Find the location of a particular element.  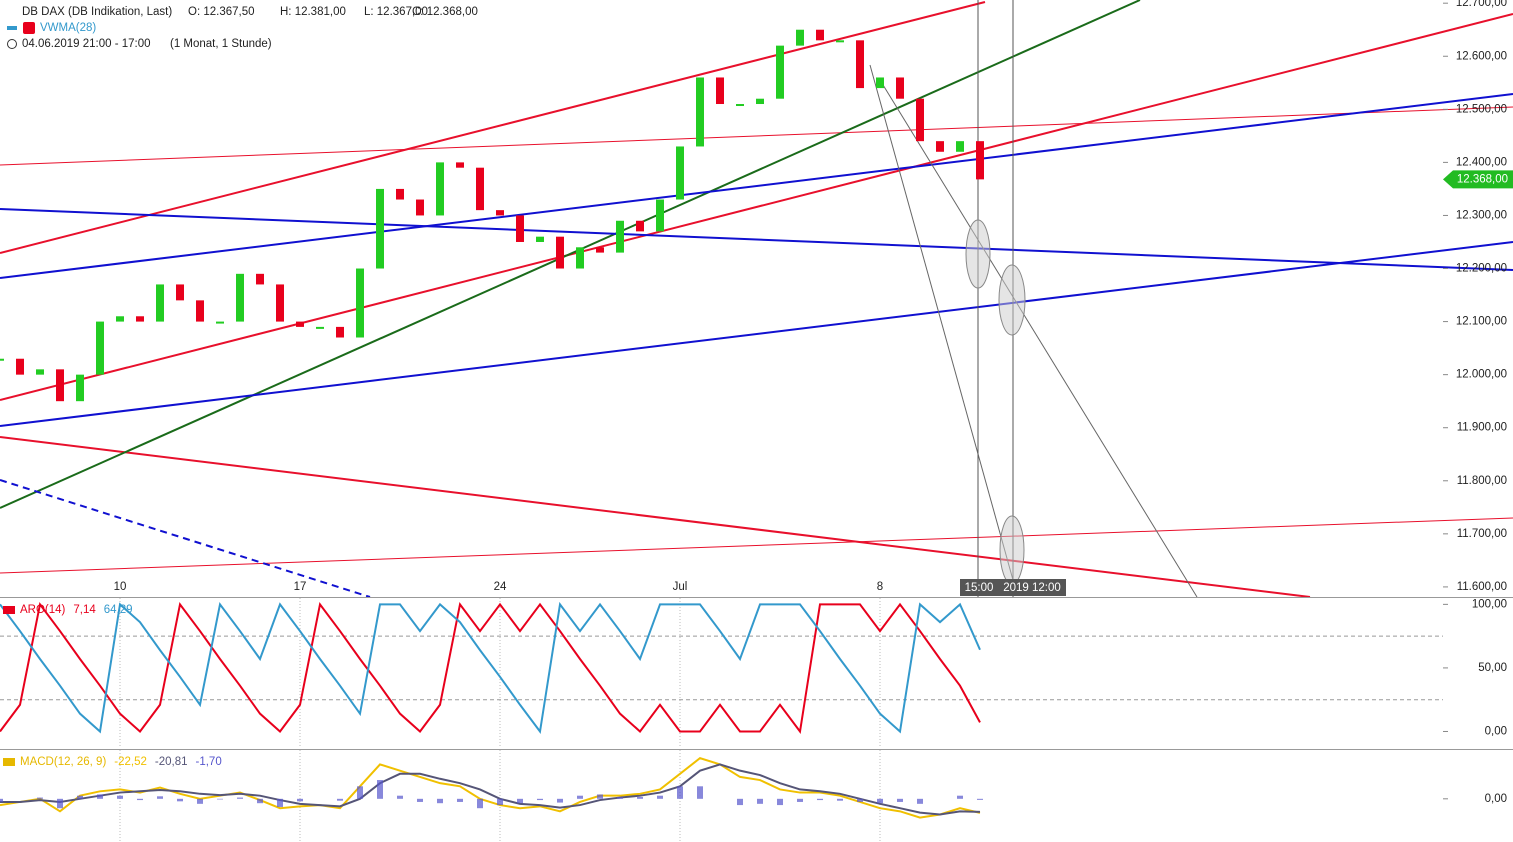

high: H: 12.381,00 is located at coordinates (313, 12).